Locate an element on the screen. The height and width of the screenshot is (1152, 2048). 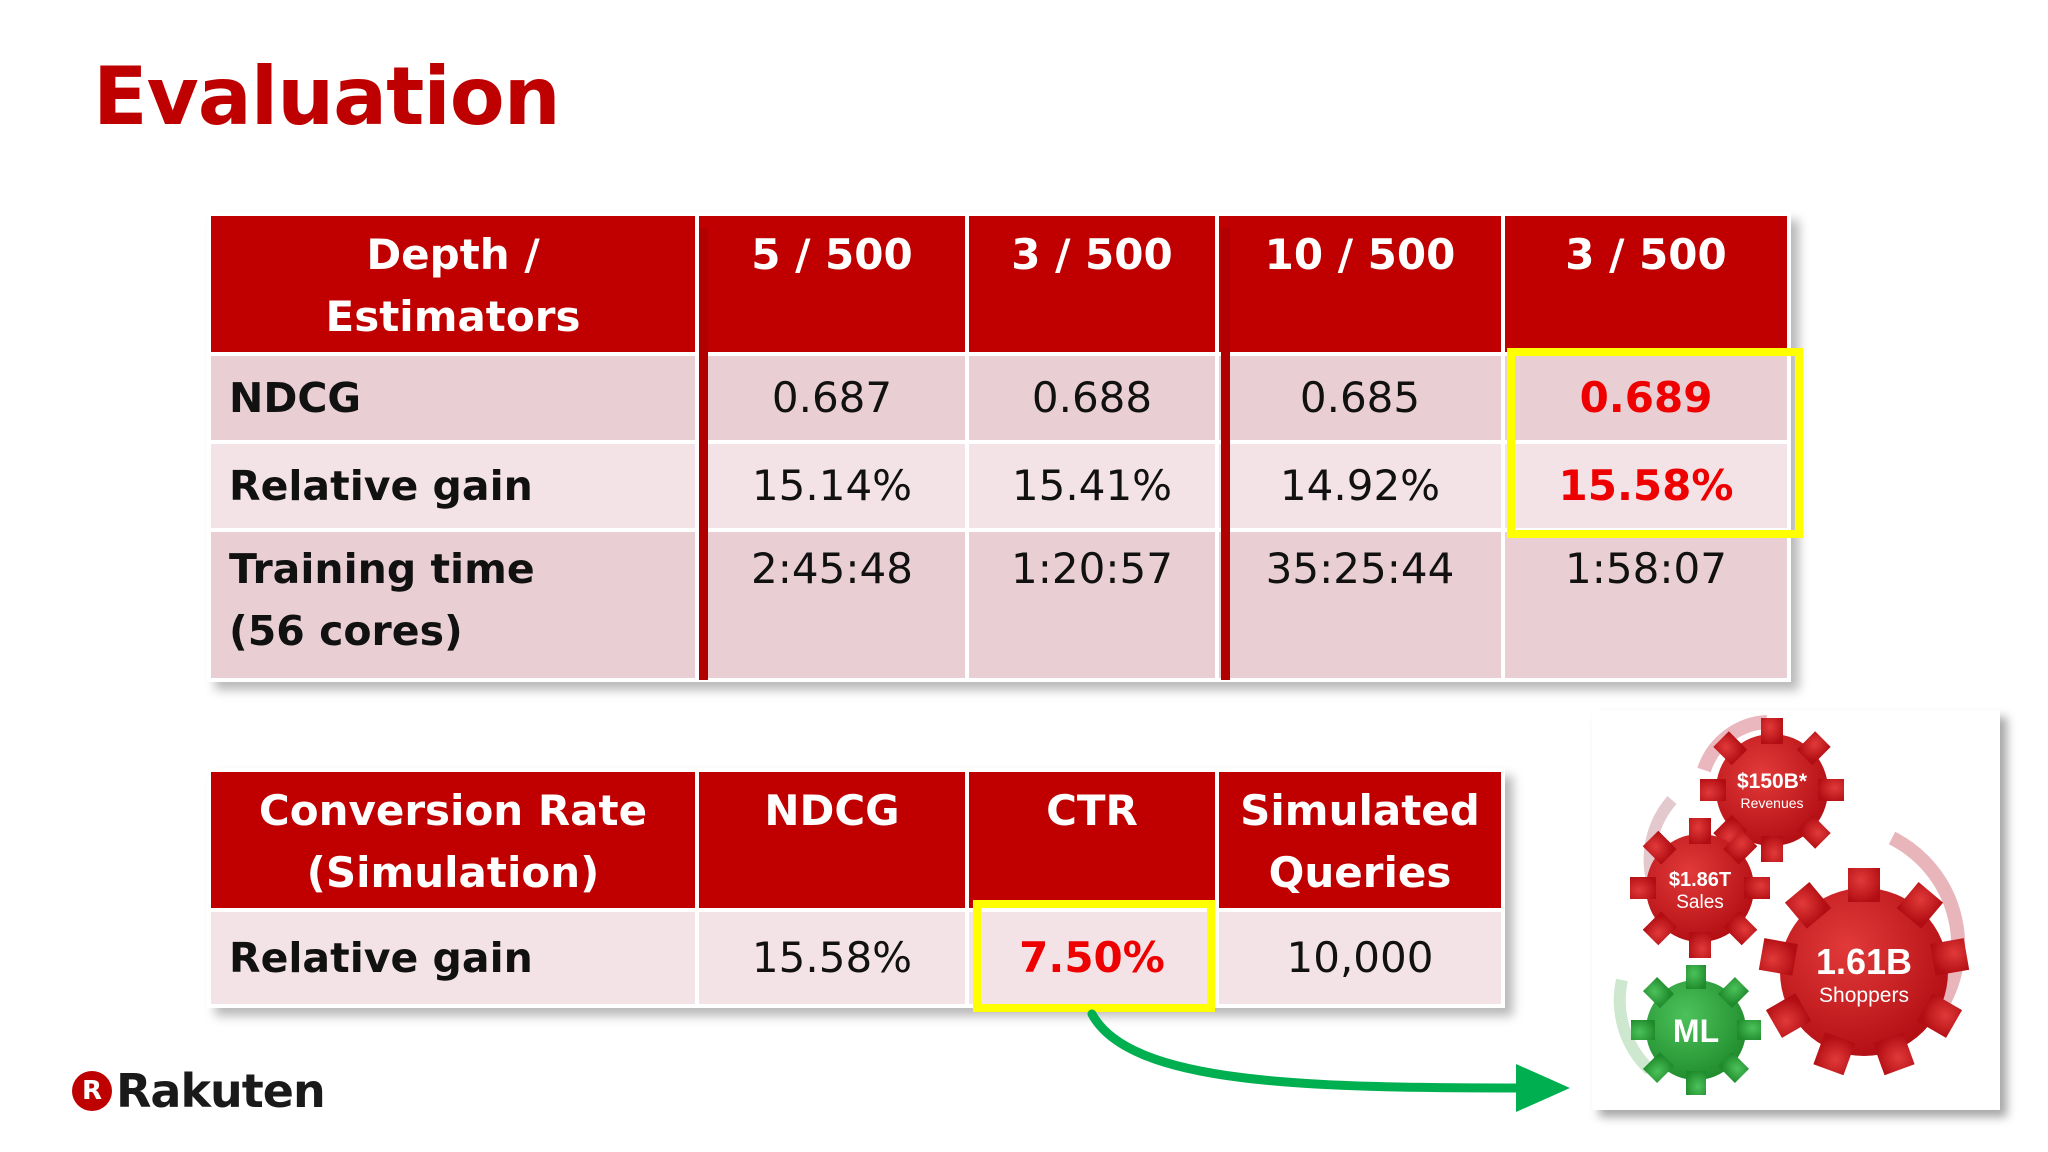
table-cell: 35:25:44 is located at coordinates (1360, 605).